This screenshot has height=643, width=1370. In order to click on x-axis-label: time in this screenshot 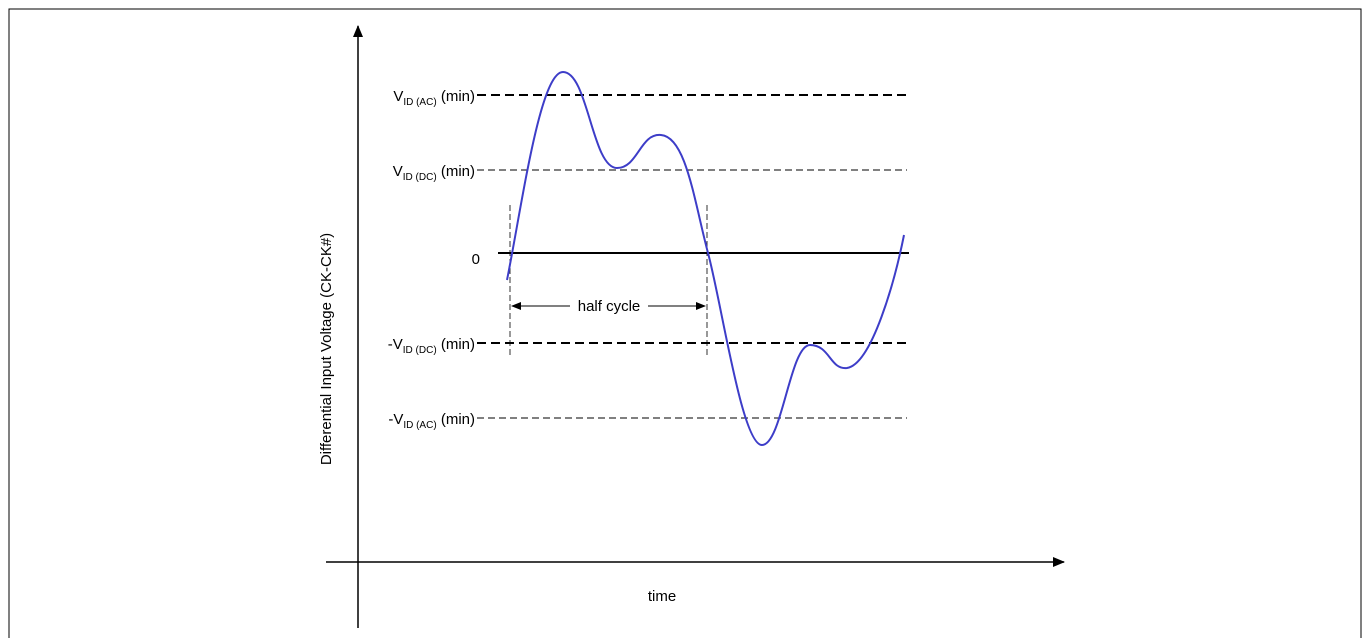, I will do `click(662, 596)`.